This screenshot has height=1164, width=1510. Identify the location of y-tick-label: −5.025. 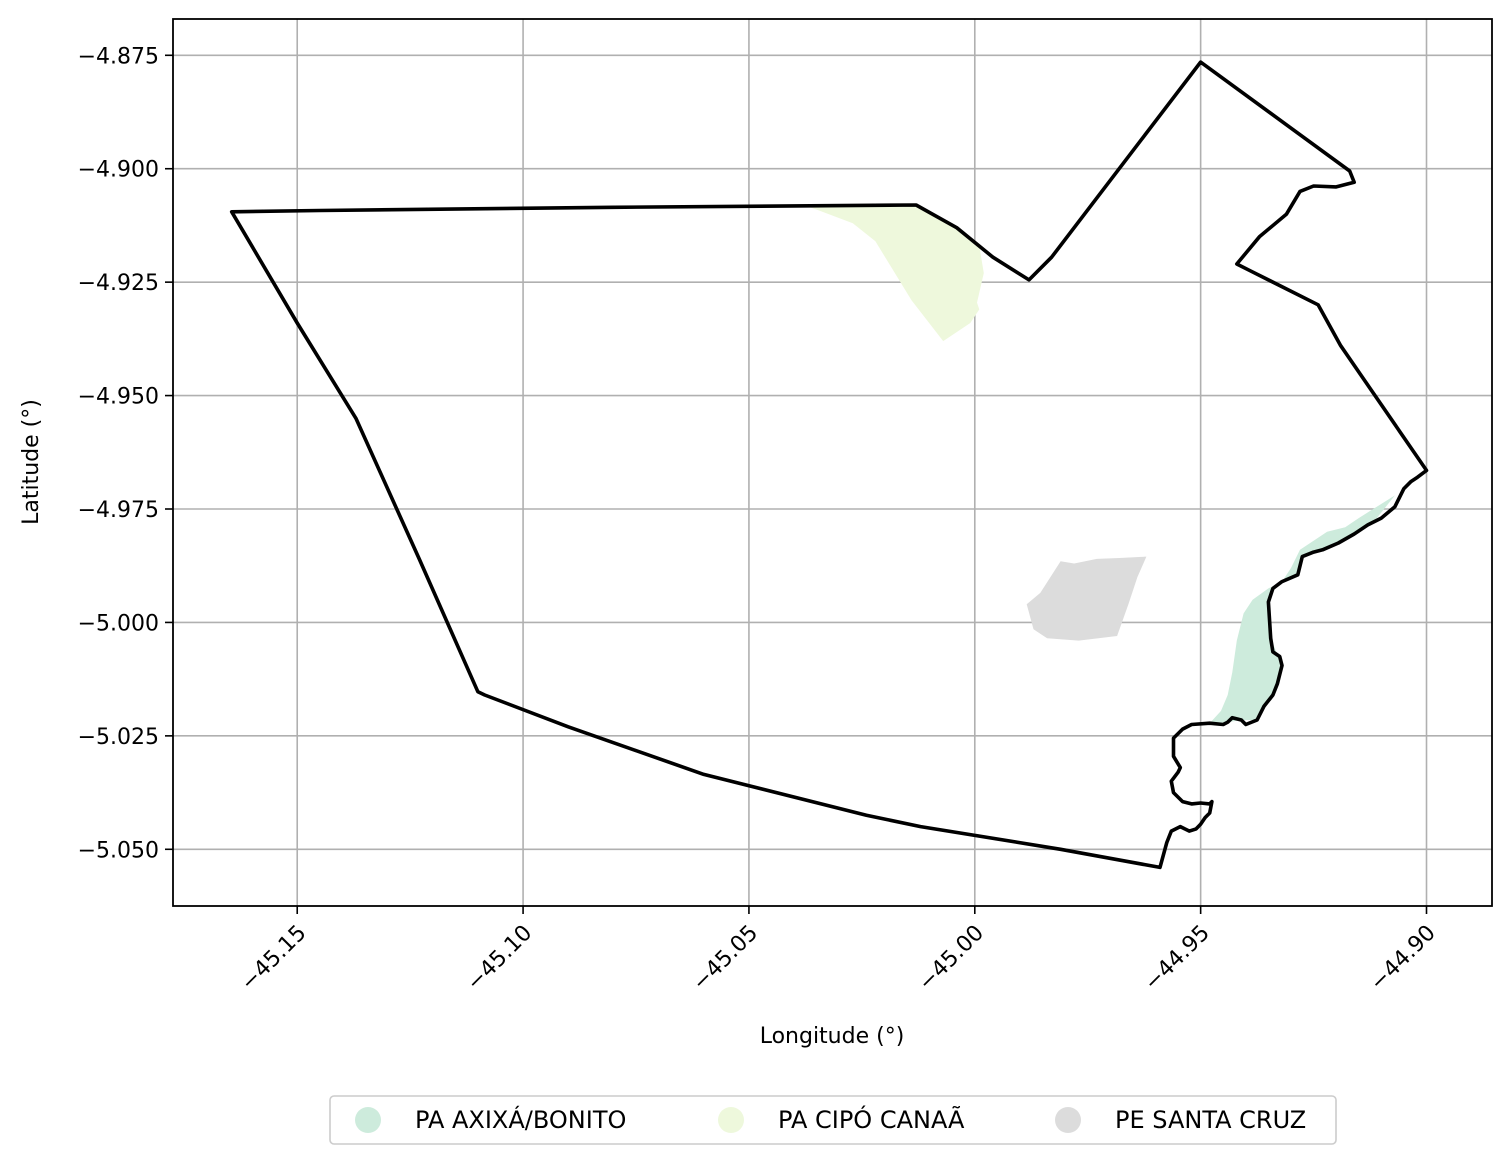
(118, 737).